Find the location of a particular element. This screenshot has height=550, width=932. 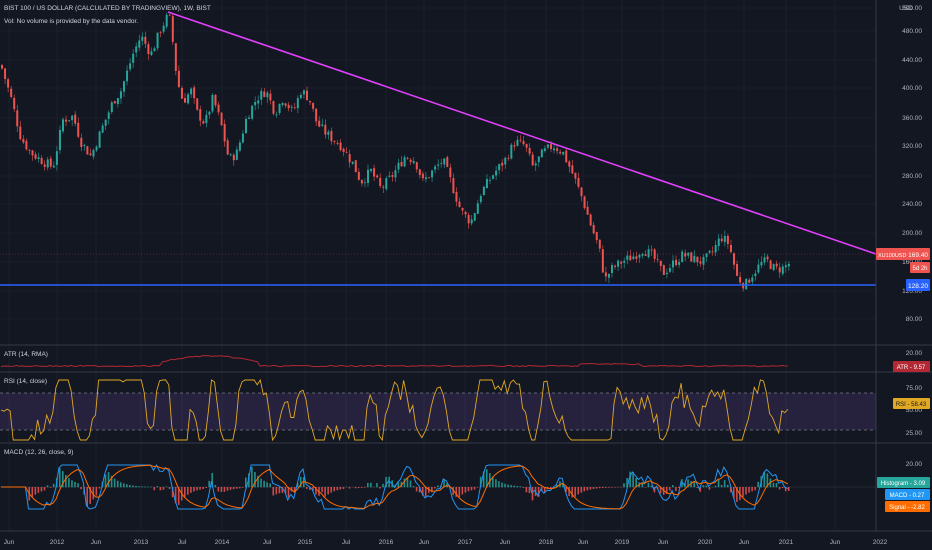

countdown-value: 5d 2h is located at coordinates (919, 269).